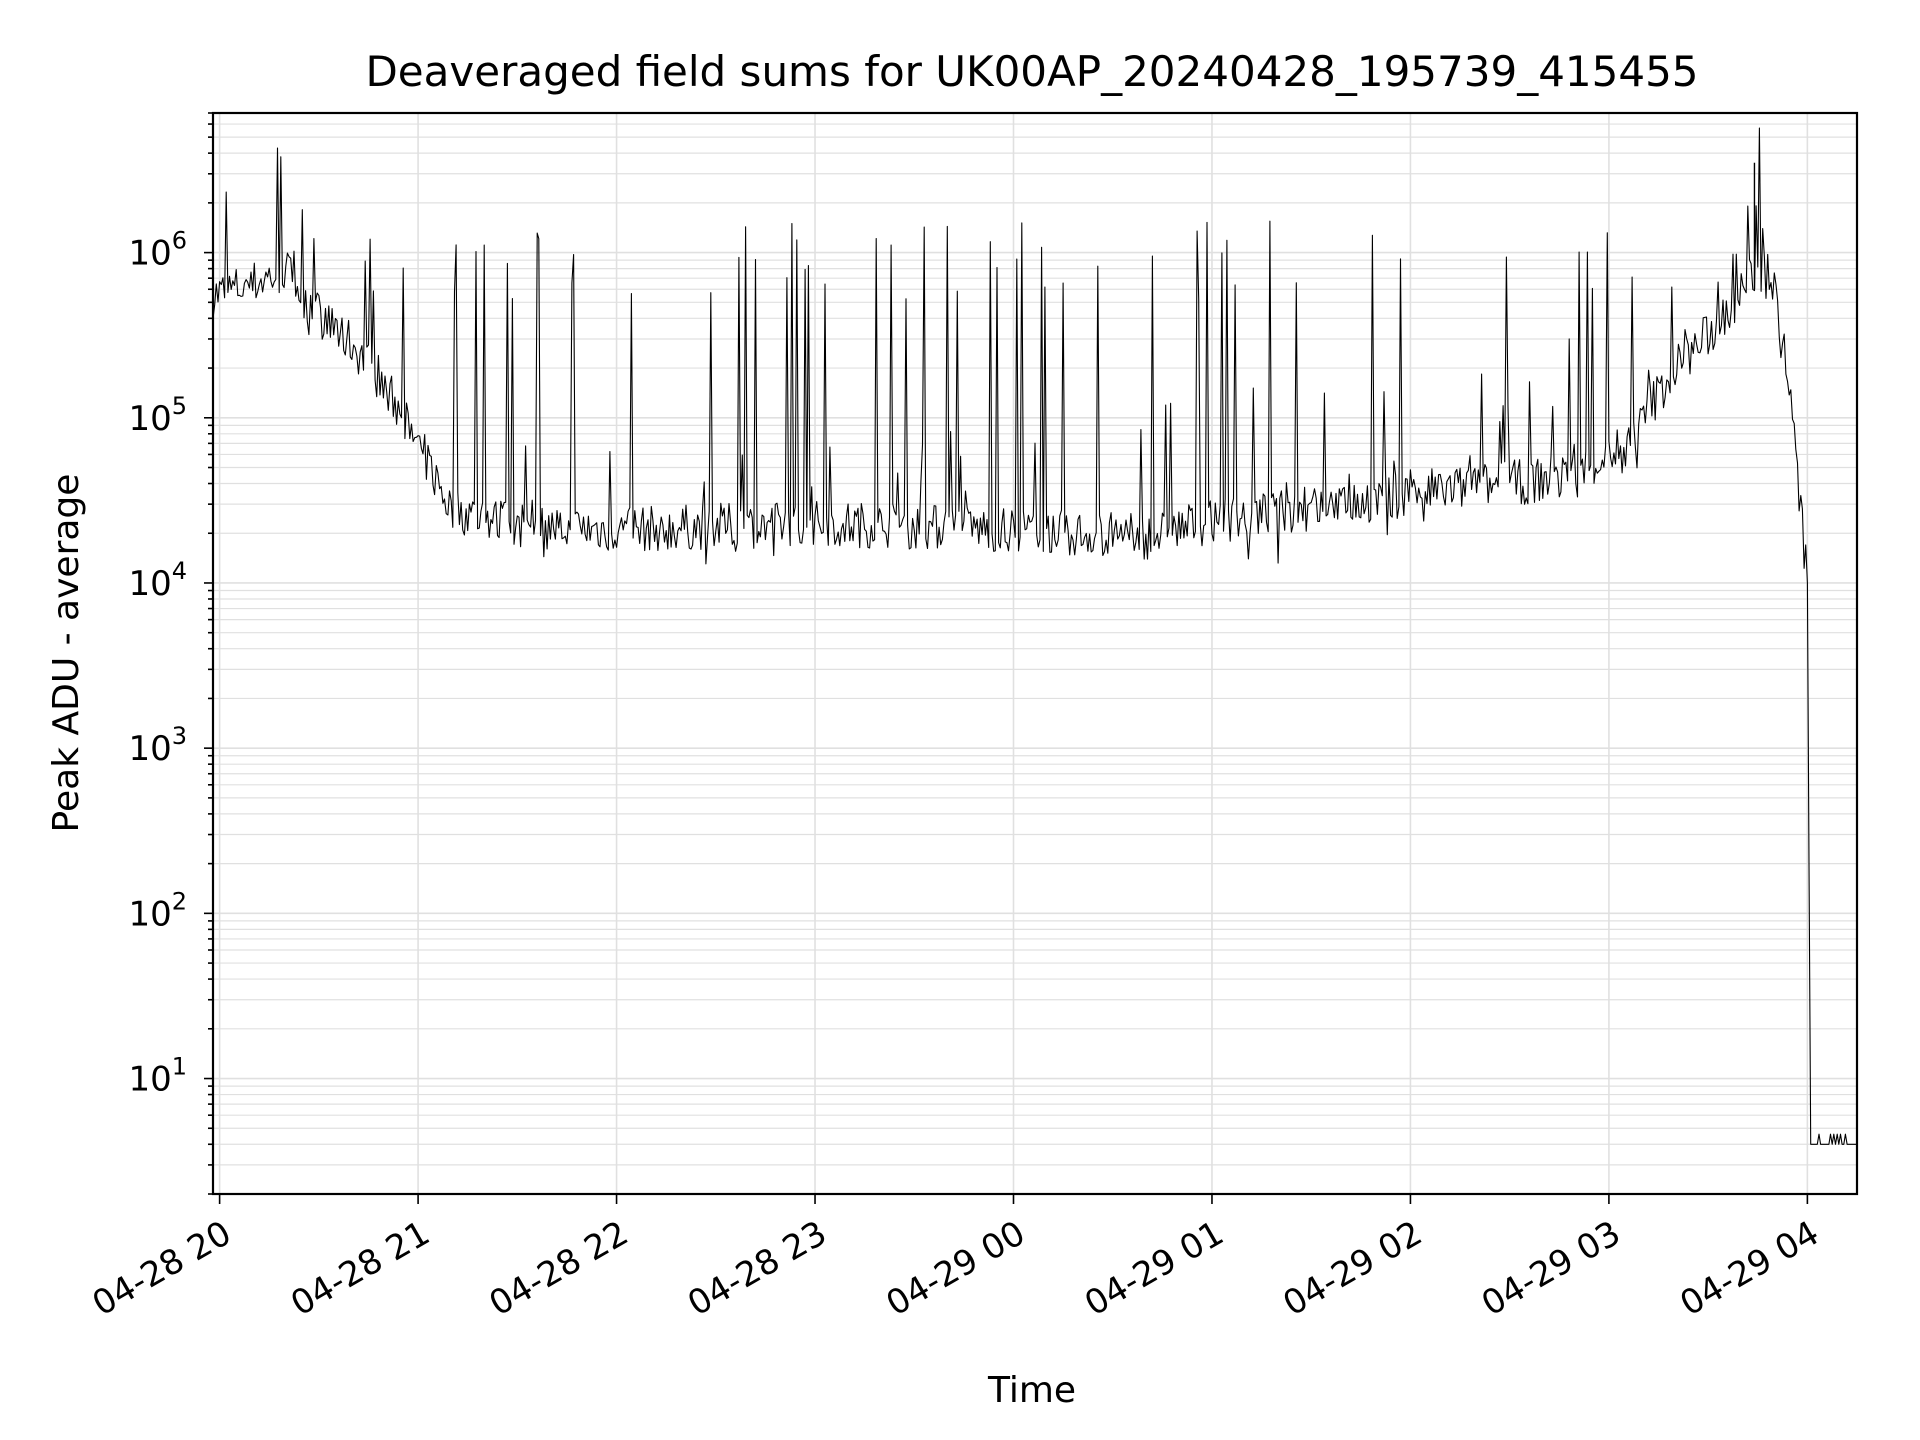 Image resolution: width=1920 pixels, height=1440 pixels. What do you see at coordinates (757, 1268) in the screenshot?
I see `x-tick-label: 04-28 23` at bounding box center [757, 1268].